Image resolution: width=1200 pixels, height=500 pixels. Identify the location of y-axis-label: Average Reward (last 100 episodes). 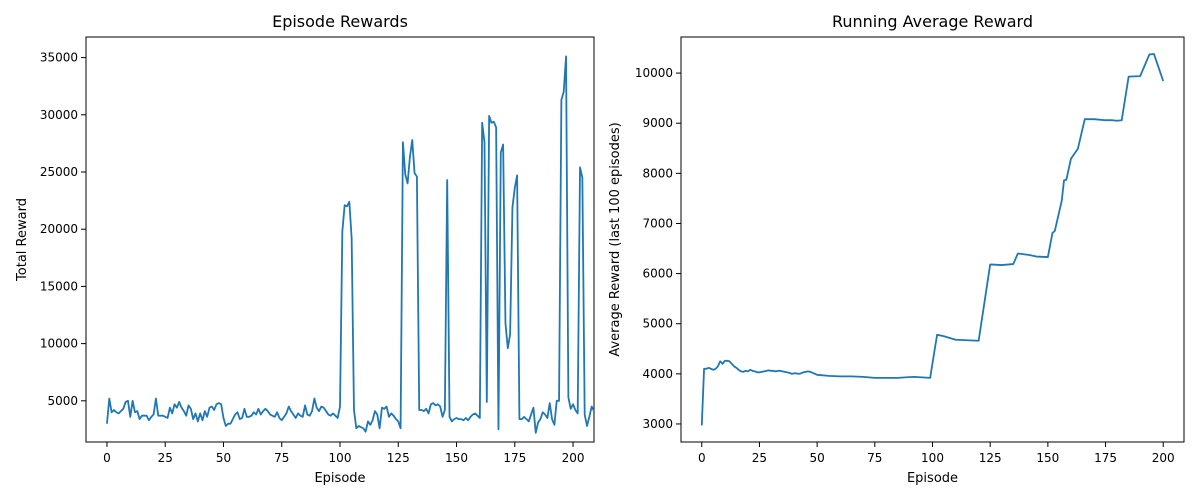
(615, 239).